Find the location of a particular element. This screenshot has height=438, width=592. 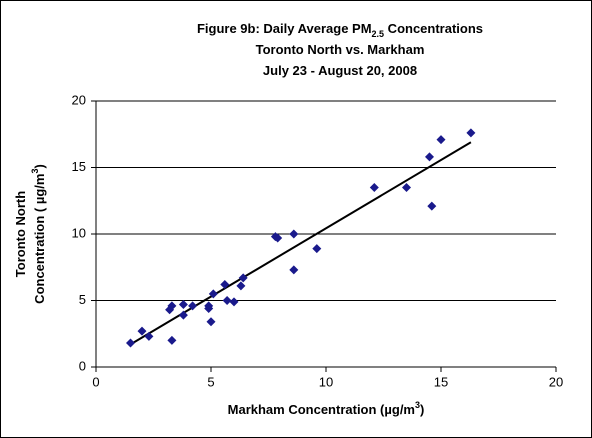

x-axis-label: Markham Concentration (µg/m3) is located at coordinates (326, 408).